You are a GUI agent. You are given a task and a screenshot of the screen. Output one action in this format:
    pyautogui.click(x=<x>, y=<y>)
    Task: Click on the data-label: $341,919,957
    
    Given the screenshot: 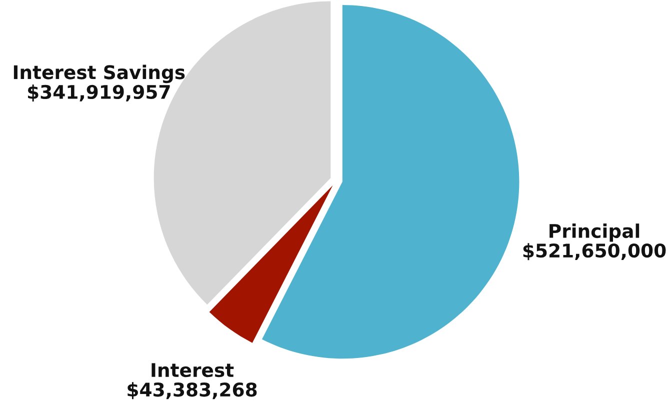 What is the action you would take?
    pyautogui.click(x=99, y=93)
    